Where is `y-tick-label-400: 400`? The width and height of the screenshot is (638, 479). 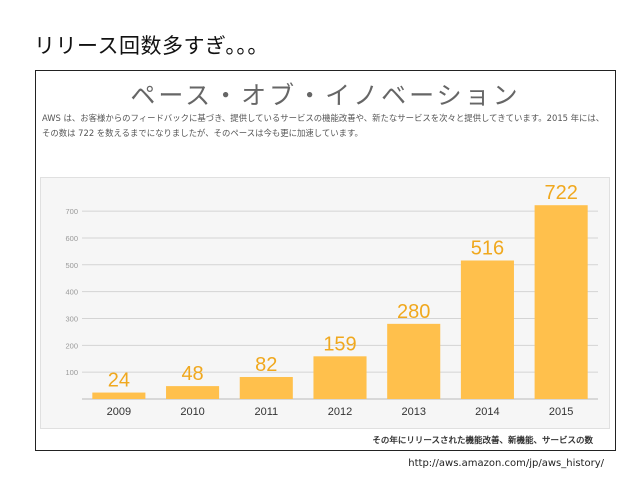
y-tick-label-400: 400 is located at coordinates (71, 292).